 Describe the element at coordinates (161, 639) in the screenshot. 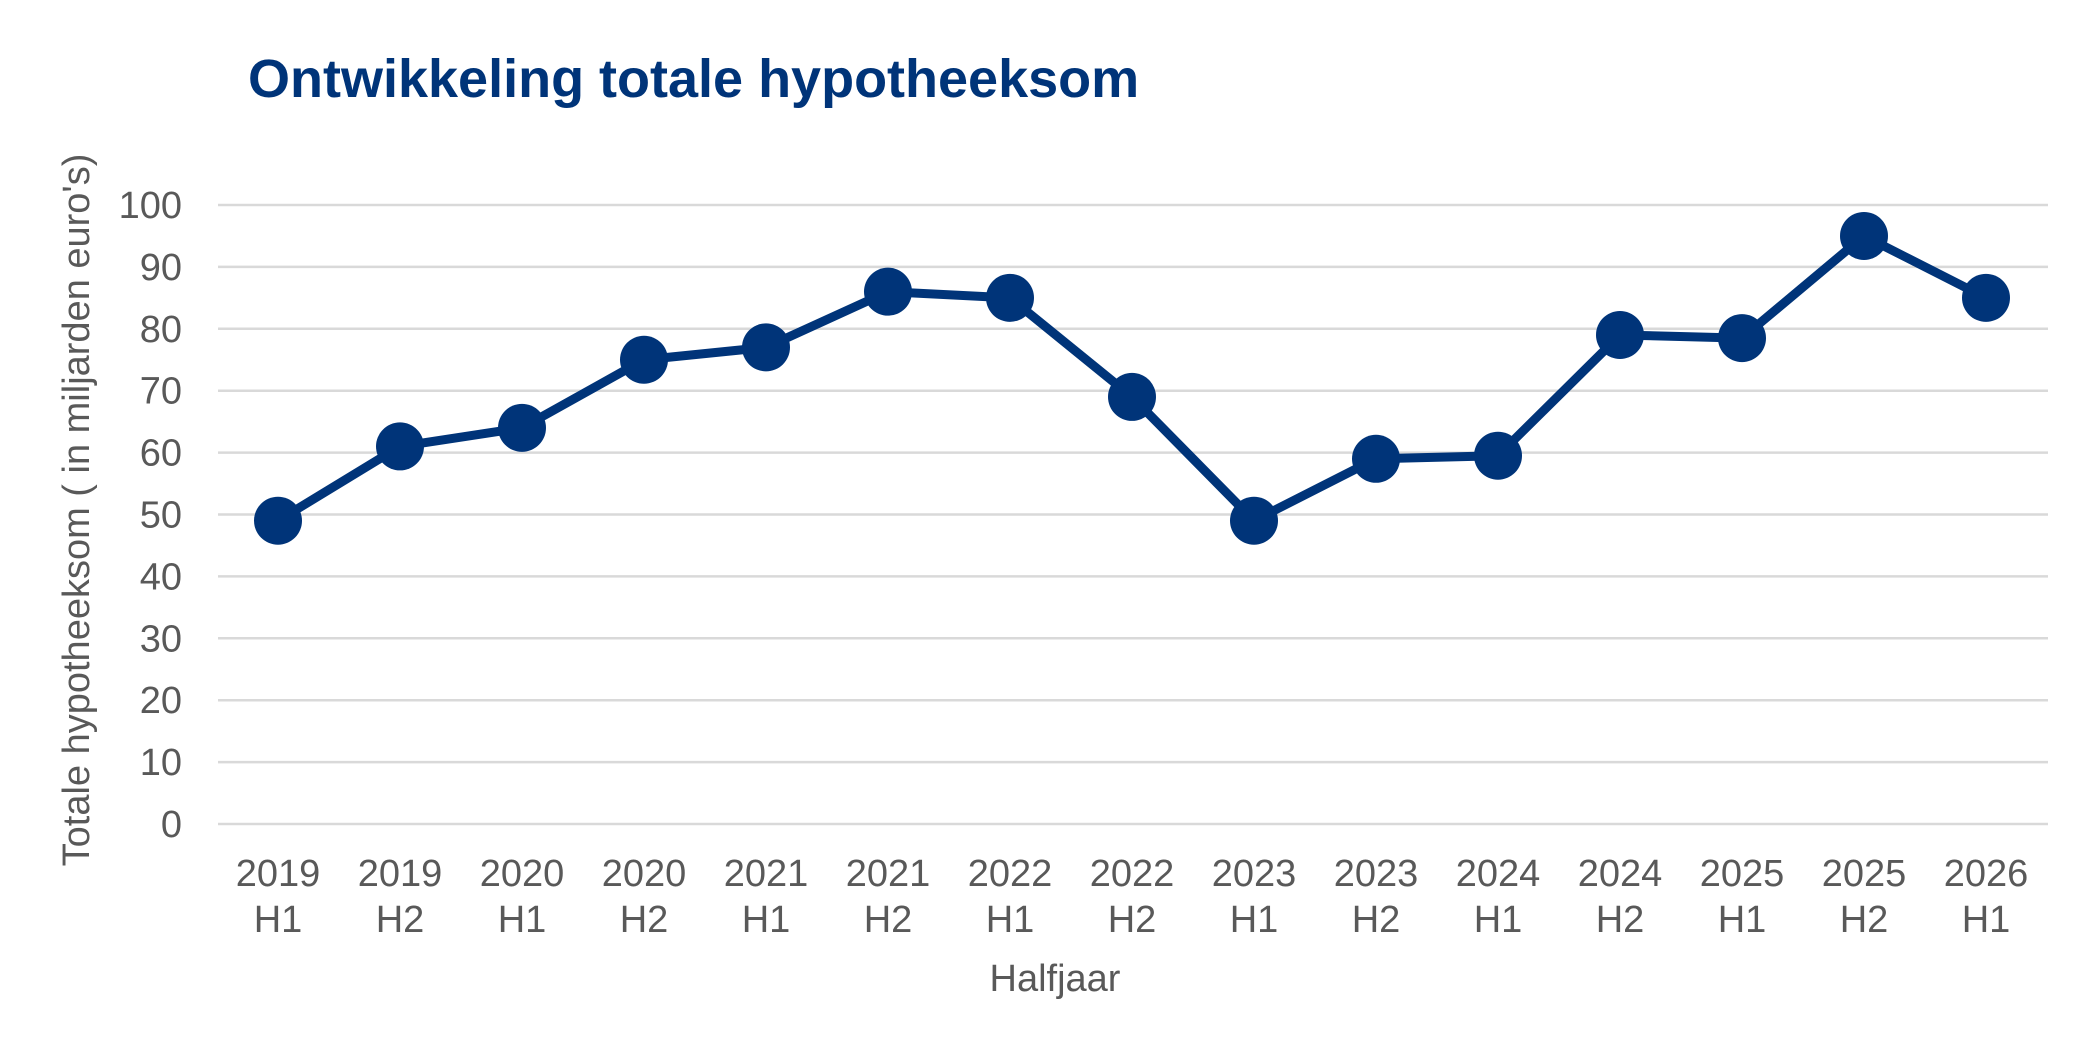

I see `y-tick-label: 30` at that location.